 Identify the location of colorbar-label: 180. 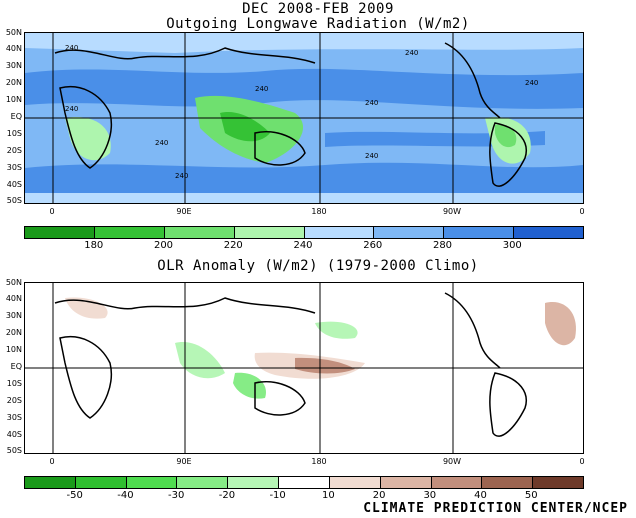
(94, 245).